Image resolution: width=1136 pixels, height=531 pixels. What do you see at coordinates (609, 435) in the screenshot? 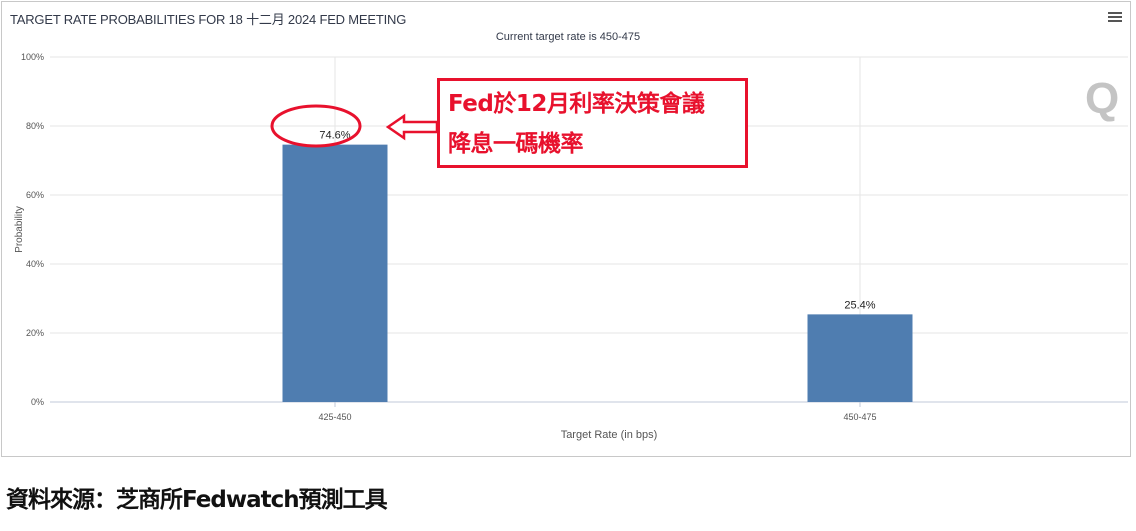
I see `x-axis-title: Target Rate (in bps)` at bounding box center [609, 435].